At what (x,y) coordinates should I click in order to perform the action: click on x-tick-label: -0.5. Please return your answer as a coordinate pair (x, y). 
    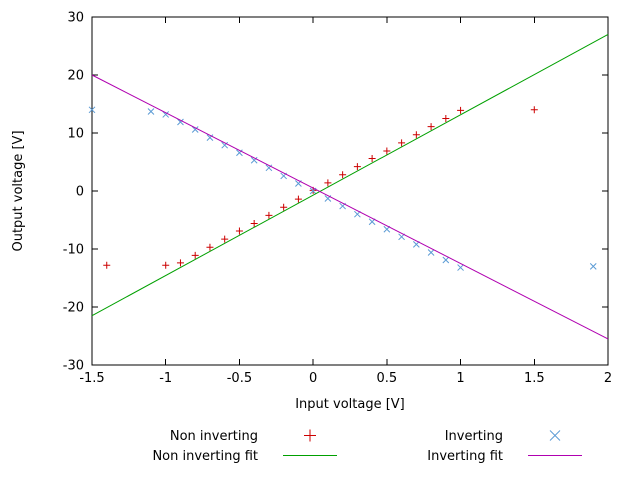
    Looking at the image, I should click on (239, 378).